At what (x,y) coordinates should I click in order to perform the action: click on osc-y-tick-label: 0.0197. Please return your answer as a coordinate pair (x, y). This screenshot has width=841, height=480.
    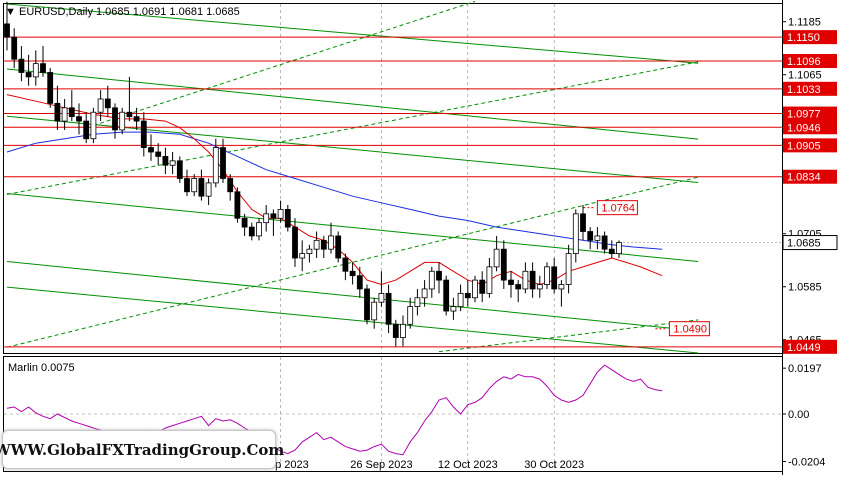
    Looking at the image, I should click on (805, 369).